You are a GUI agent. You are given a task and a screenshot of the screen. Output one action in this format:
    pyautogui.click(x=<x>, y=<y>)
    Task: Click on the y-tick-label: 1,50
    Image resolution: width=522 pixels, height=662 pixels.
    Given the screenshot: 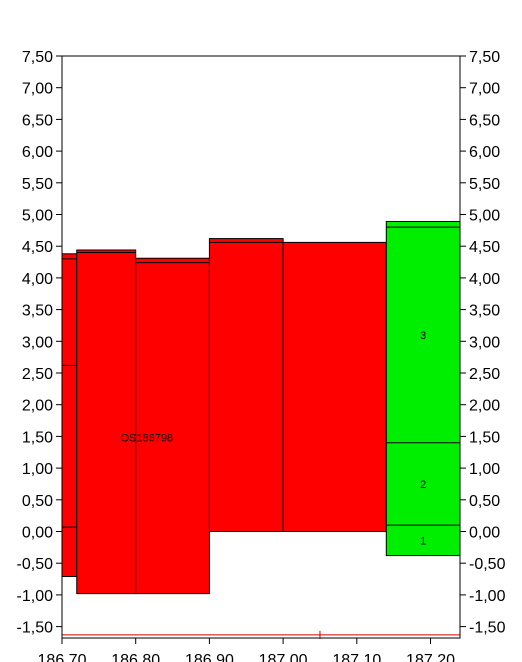 What is the action you would take?
    pyautogui.click(x=37, y=437)
    